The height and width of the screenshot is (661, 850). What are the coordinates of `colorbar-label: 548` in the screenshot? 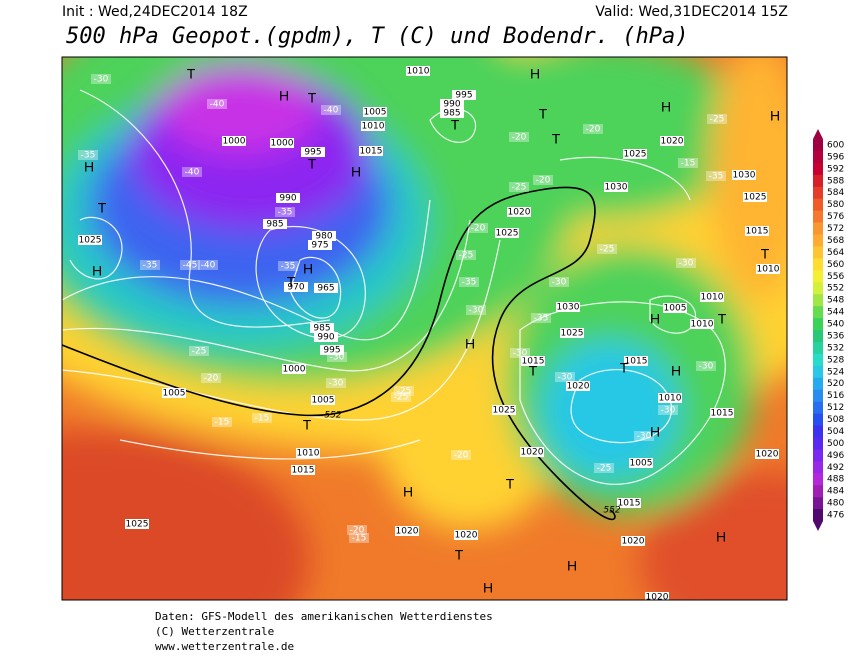 It's located at (835, 301).